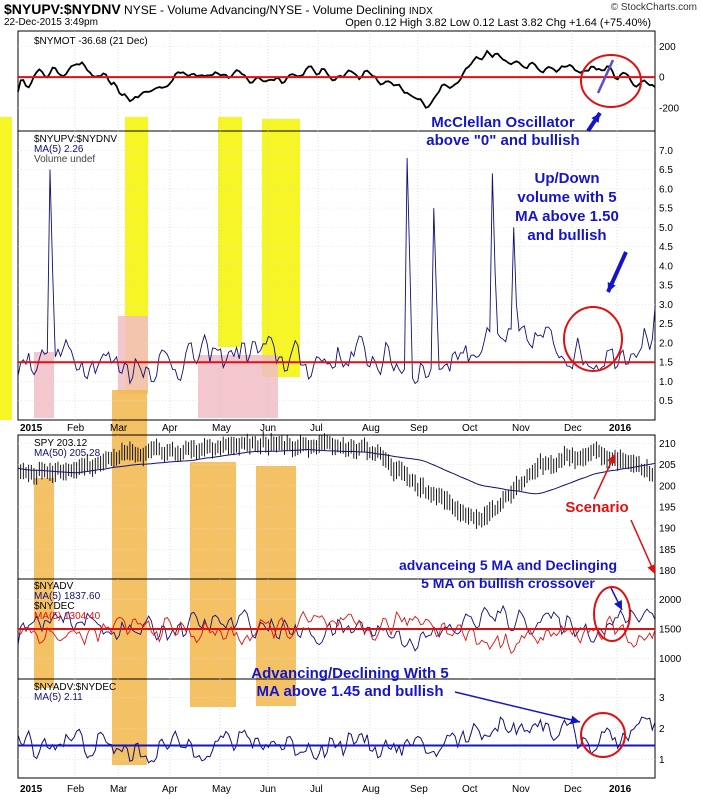 Image resolution: width=701 pixels, height=799 pixels. I want to click on tick-label-updown-4: 5.0, so click(666, 228).